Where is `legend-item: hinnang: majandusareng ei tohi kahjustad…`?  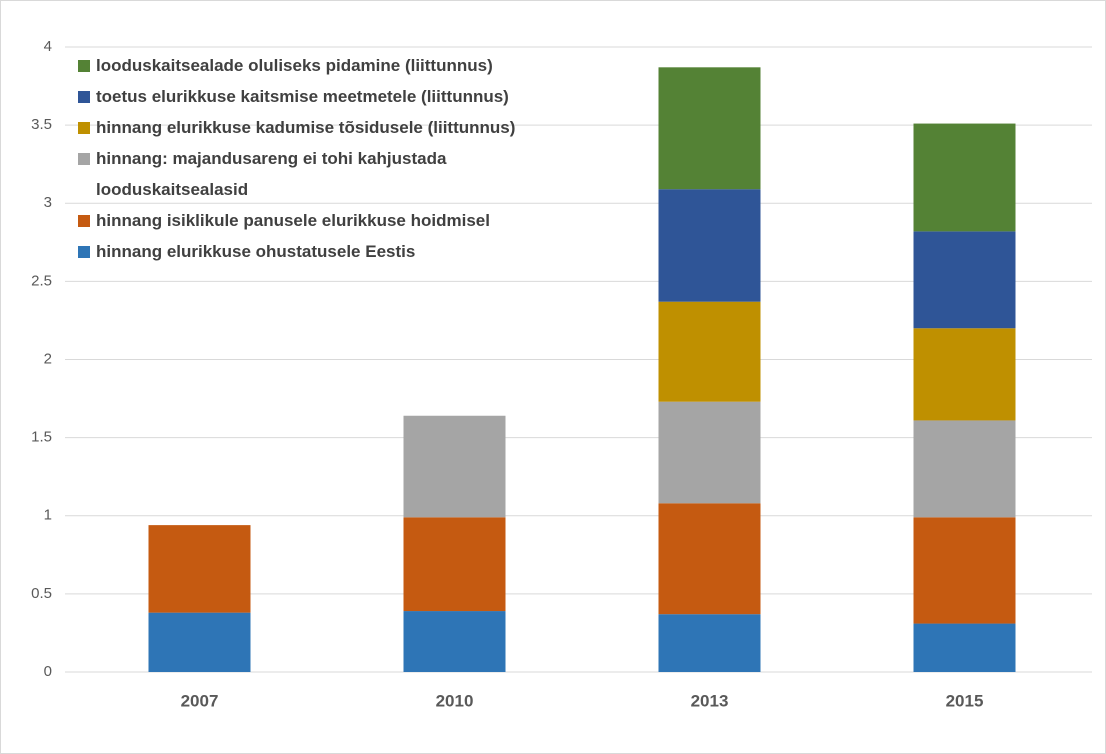 legend-item: hinnang: majandusareng ei tohi kahjustad… is located at coordinates (368, 174).